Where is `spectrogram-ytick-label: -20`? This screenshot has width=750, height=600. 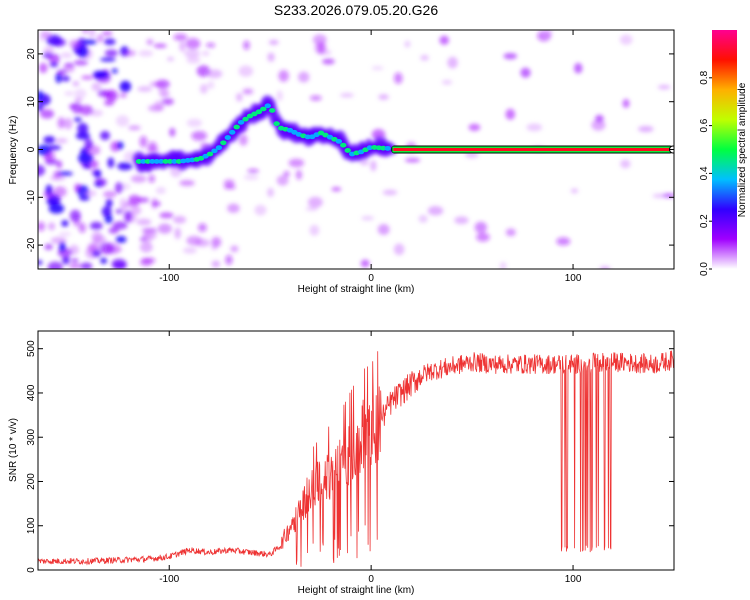 spectrogram-ytick-label: -20 is located at coordinates (31, 244).